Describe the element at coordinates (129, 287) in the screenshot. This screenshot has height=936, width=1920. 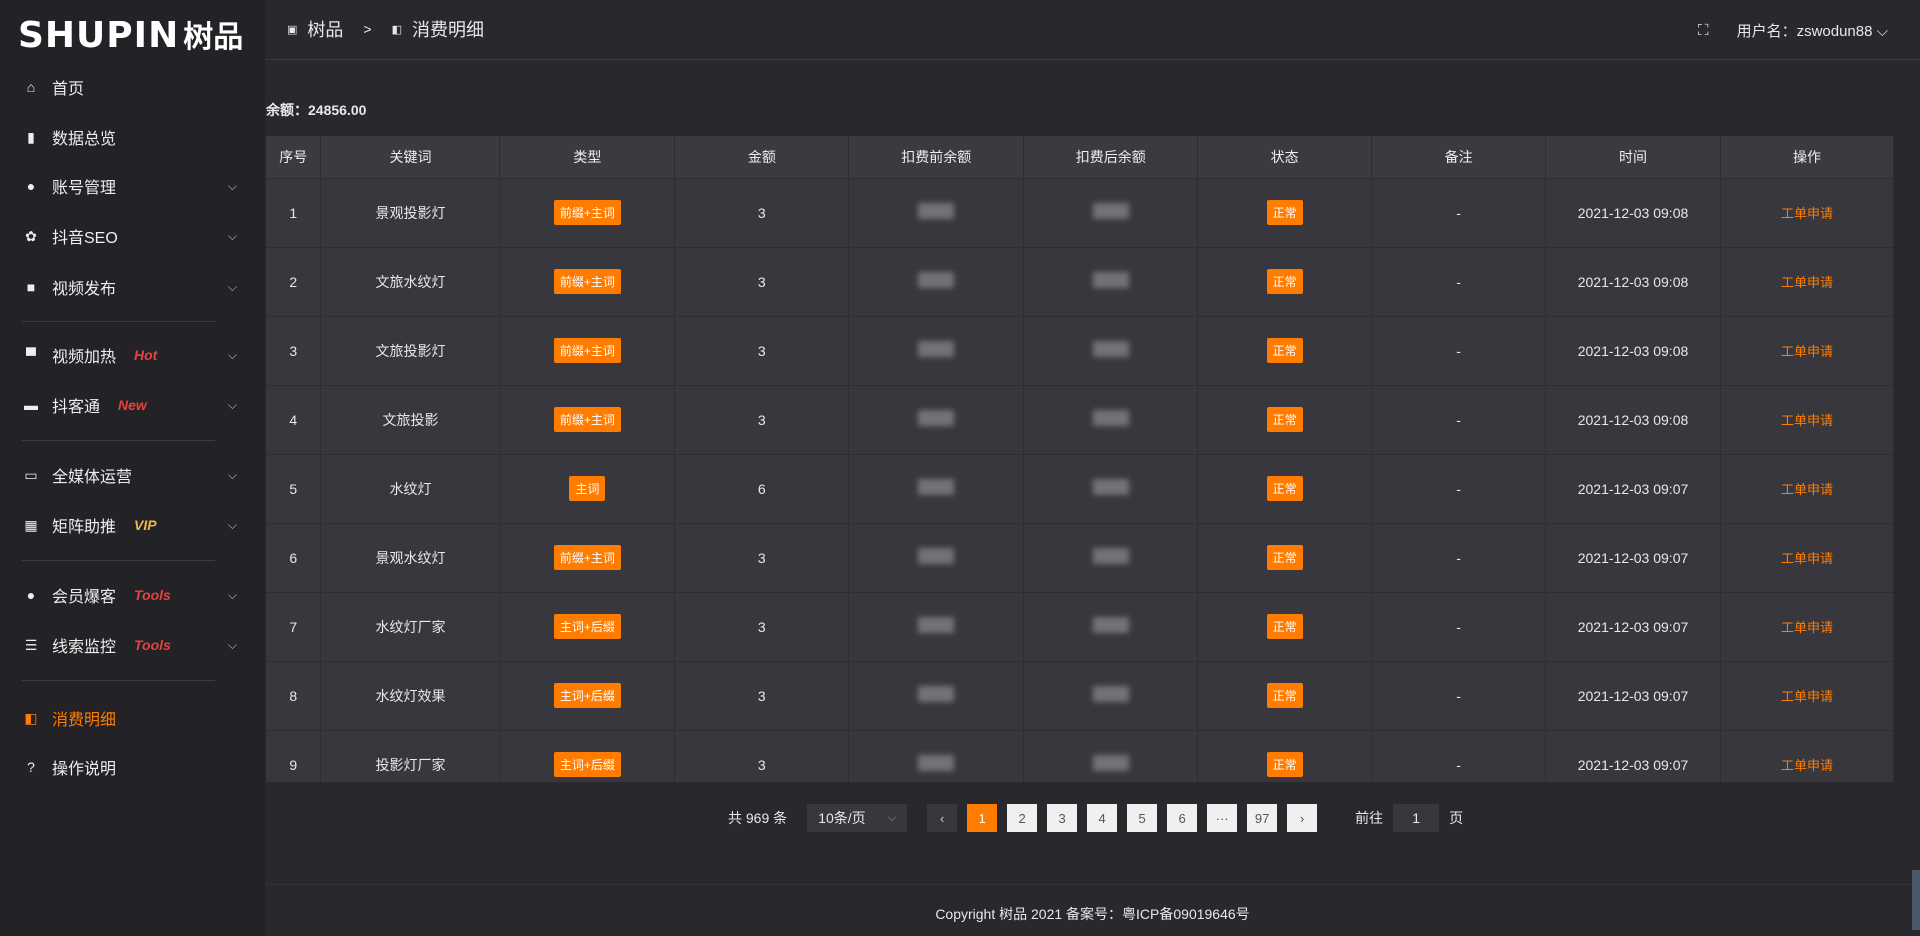
I see `sidebar-item-4: ■ 视频发布 ⌵` at that location.